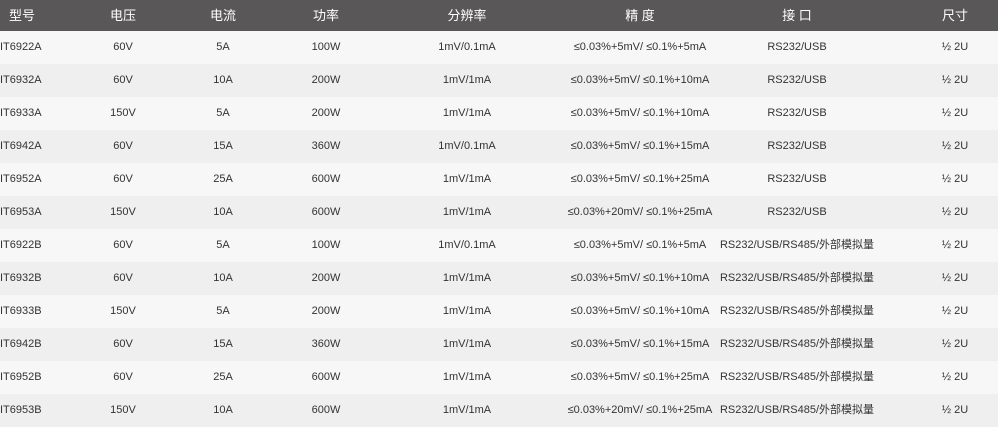 The image size is (998, 428). Describe the element at coordinates (640, 15) in the screenshot. I see `header-accuracy: 精 度` at that location.